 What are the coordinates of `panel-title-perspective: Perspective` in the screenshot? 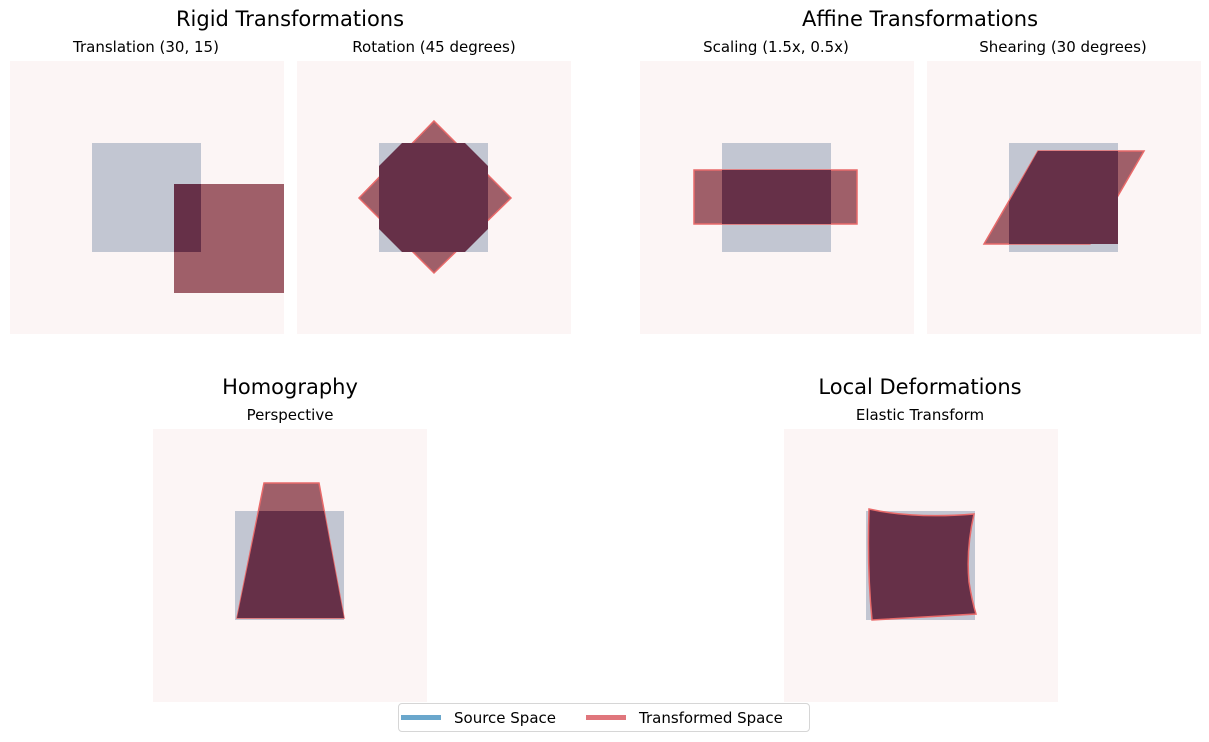 It's located at (290, 415).